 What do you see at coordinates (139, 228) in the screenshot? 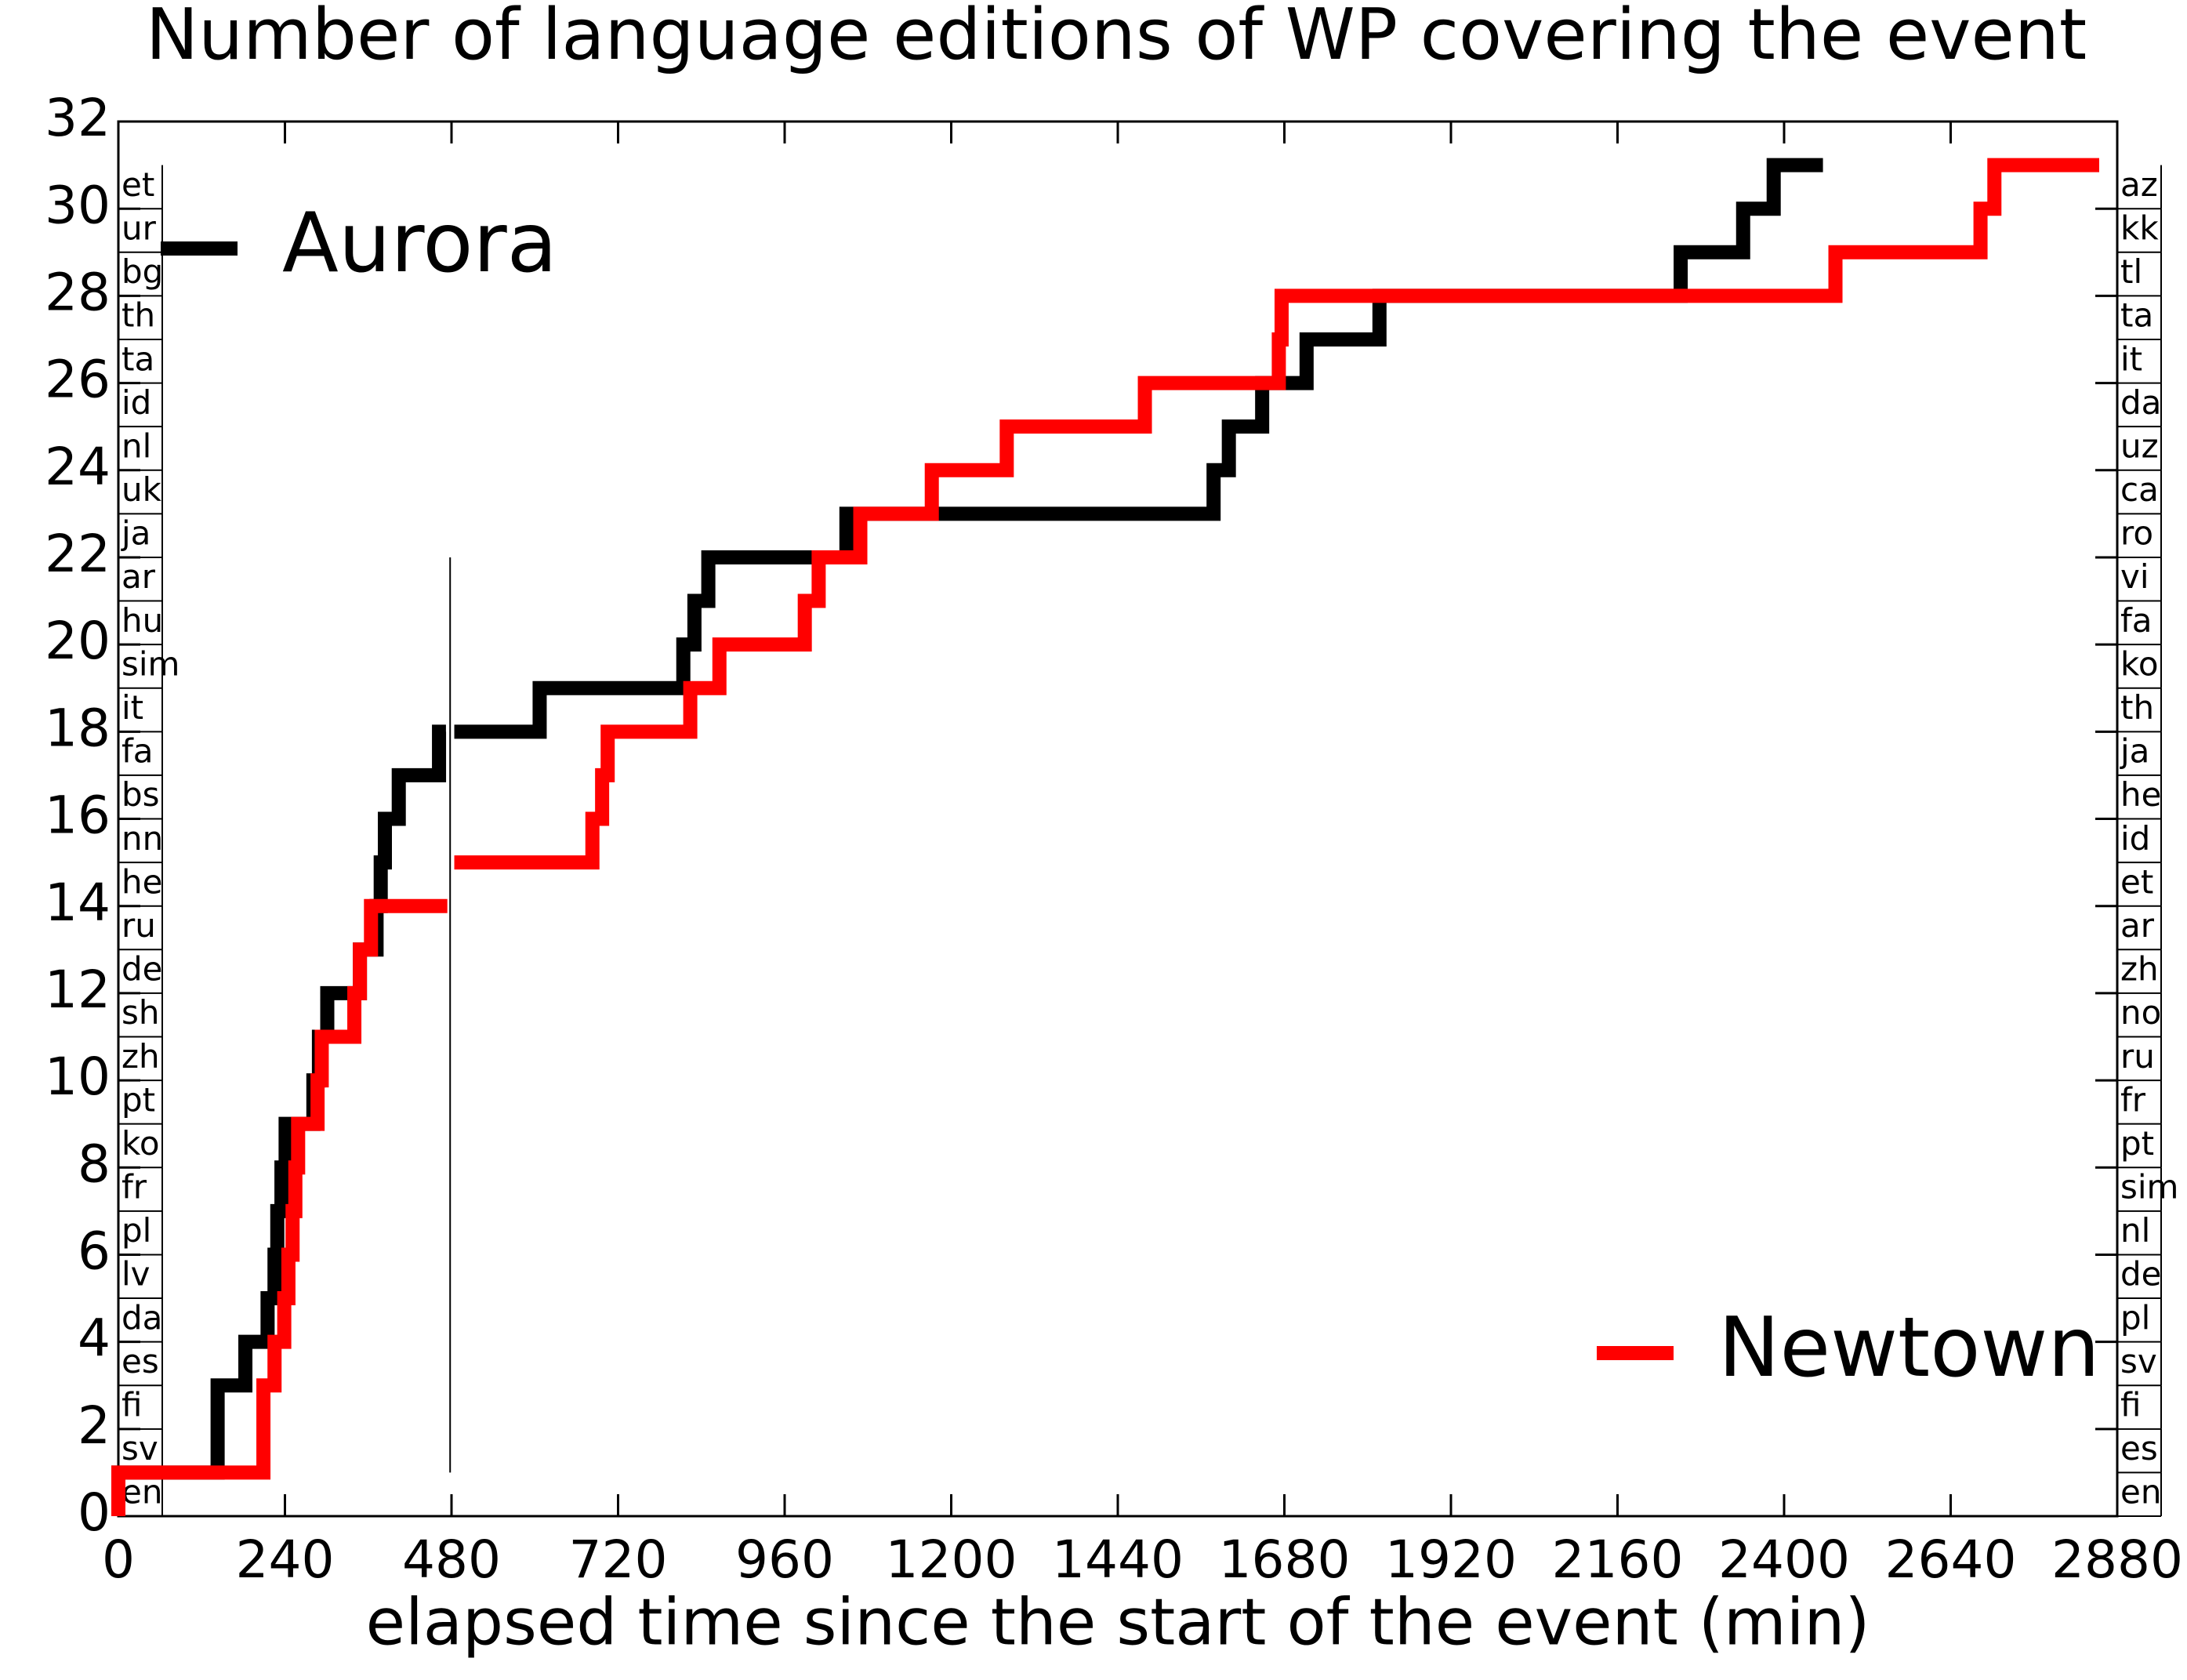
I see `language-label: ur` at bounding box center [139, 228].